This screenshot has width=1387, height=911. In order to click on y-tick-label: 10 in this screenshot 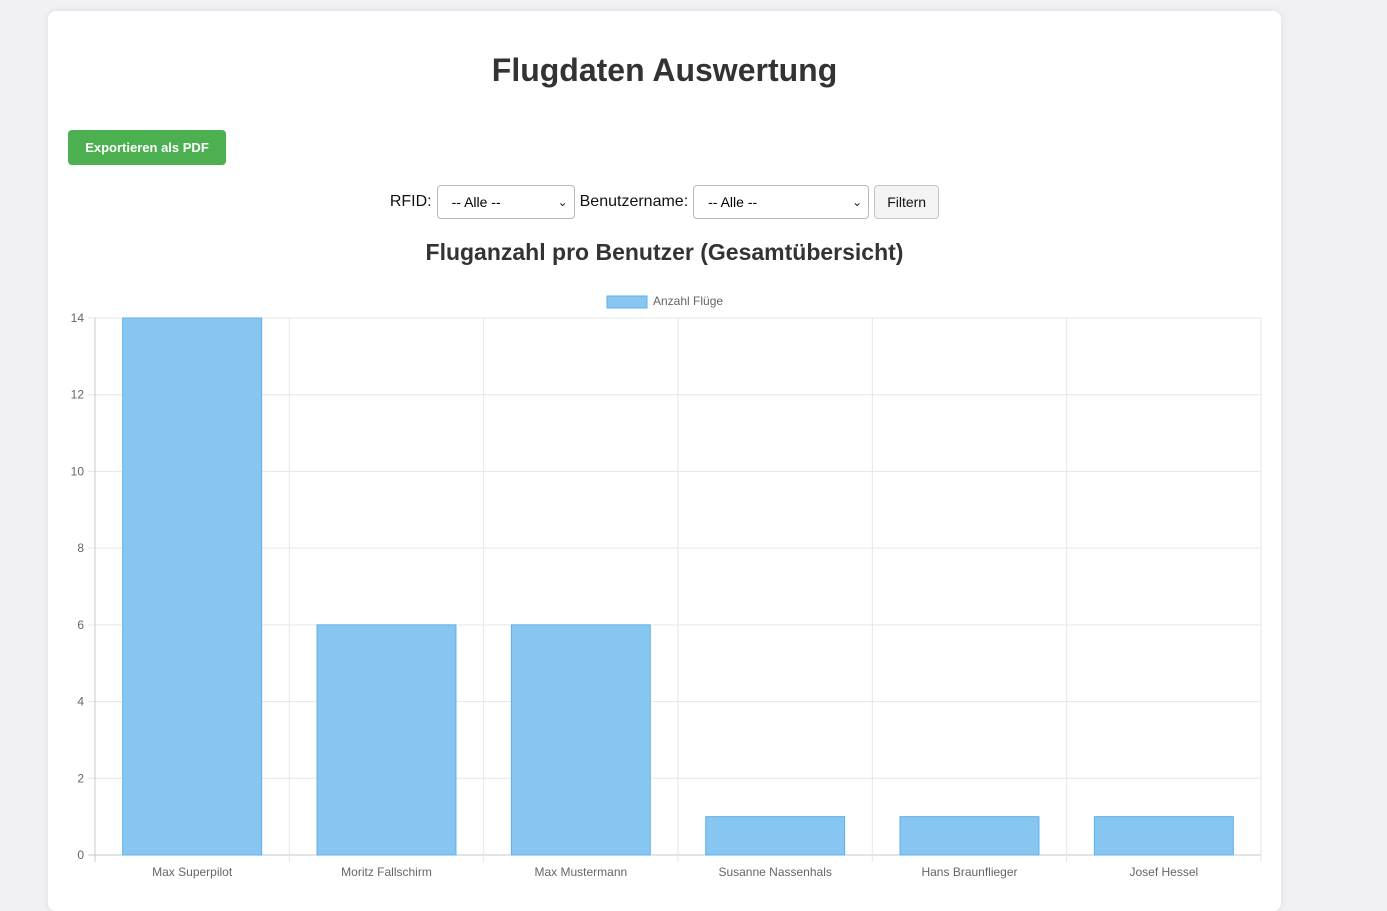, I will do `click(78, 471)`.